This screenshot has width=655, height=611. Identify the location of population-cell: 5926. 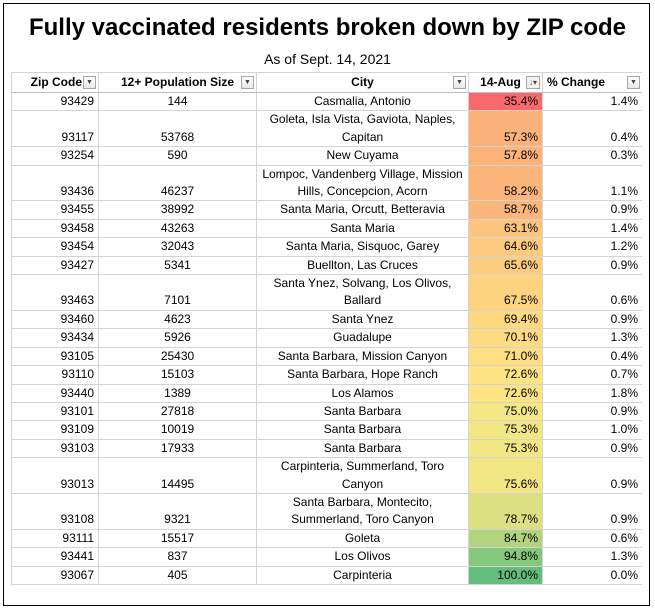
(177, 338).